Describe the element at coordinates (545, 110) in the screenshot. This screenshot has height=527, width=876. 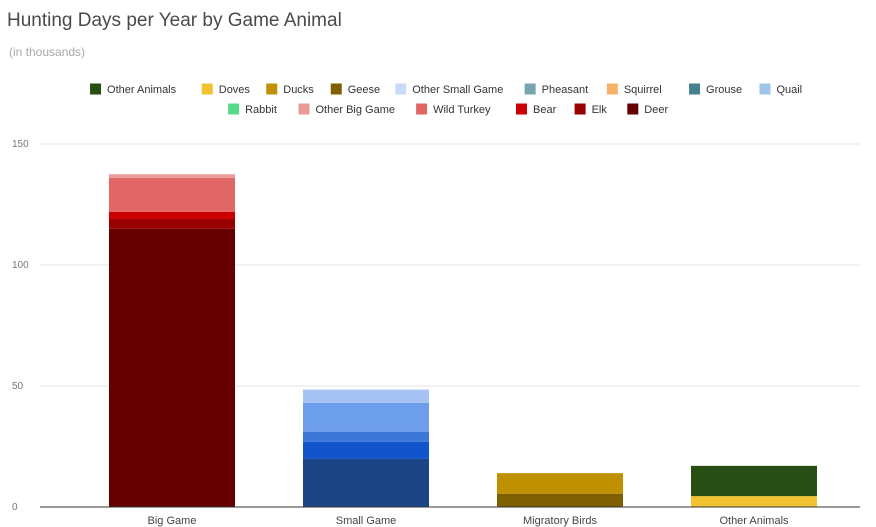
I see `legend-label: Bear` at that location.